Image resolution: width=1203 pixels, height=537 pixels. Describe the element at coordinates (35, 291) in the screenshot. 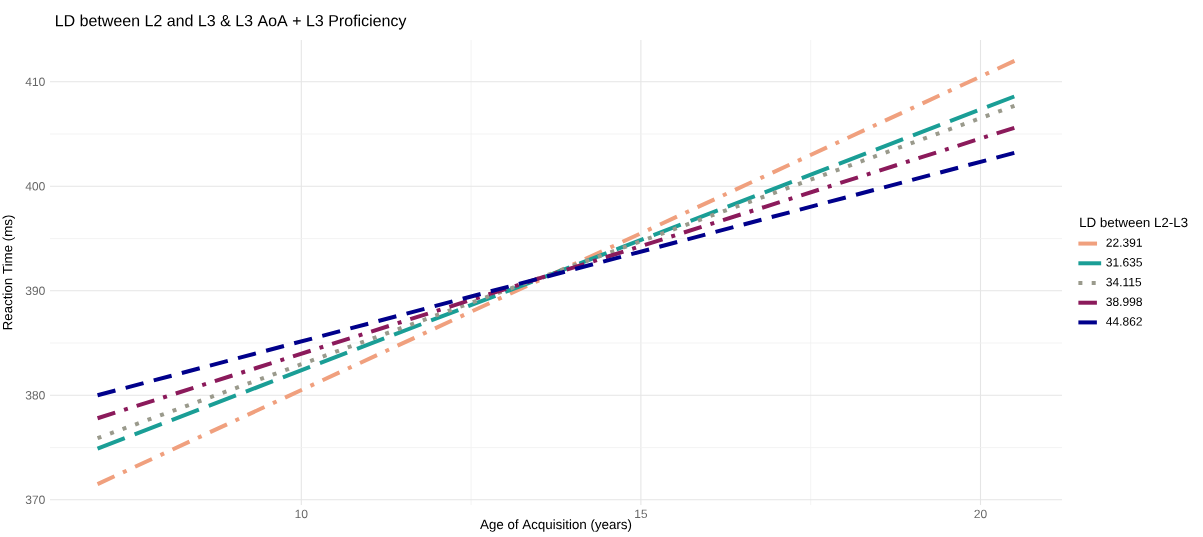

I see `y-tick-label: 390` at that location.